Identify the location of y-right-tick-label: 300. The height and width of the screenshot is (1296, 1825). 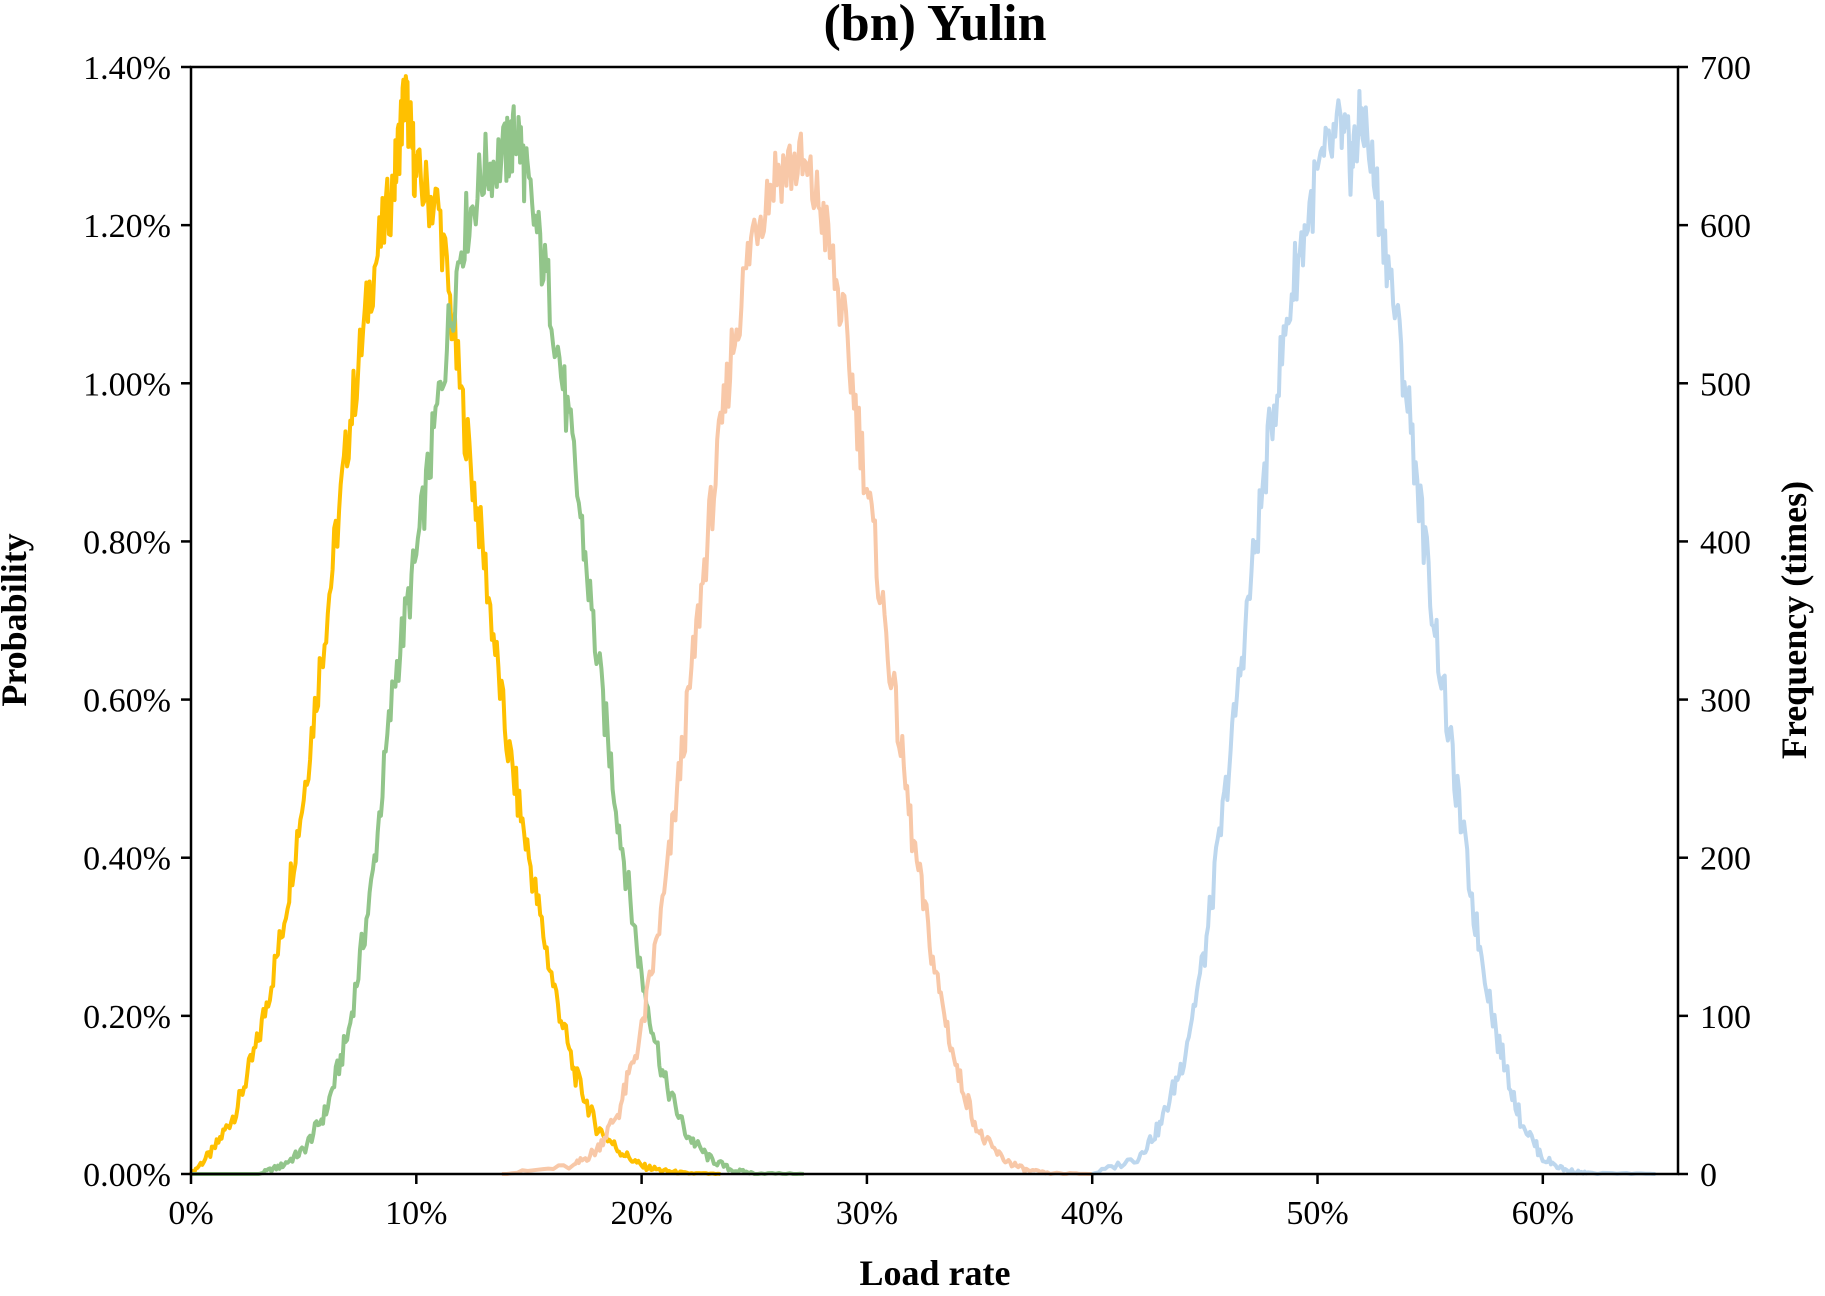
(1725, 701).